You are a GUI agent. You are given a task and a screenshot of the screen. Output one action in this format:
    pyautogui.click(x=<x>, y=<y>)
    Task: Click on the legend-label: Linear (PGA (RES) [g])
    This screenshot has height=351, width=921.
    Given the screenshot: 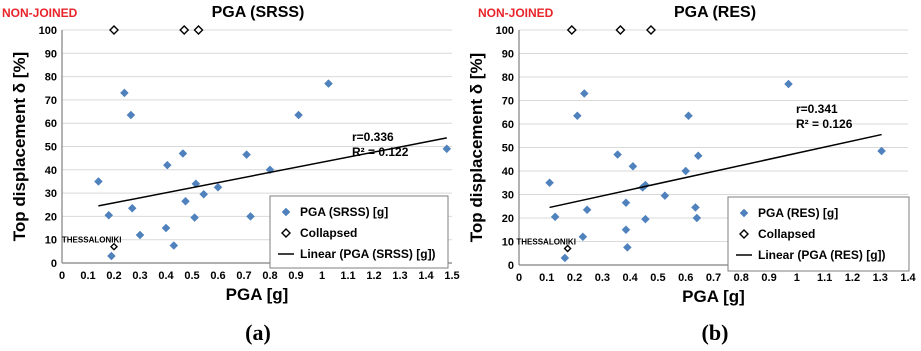 What is the action you would take?
    pyautogui.click(x=822, y=255)
    